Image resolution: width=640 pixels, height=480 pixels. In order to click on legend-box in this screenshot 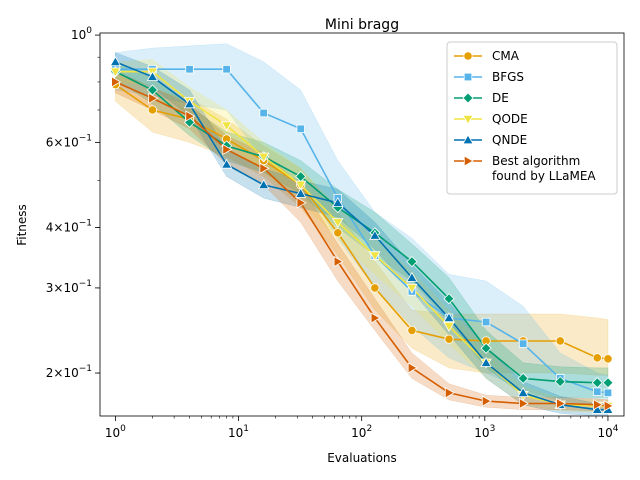, I will do `click(532, 118)`.